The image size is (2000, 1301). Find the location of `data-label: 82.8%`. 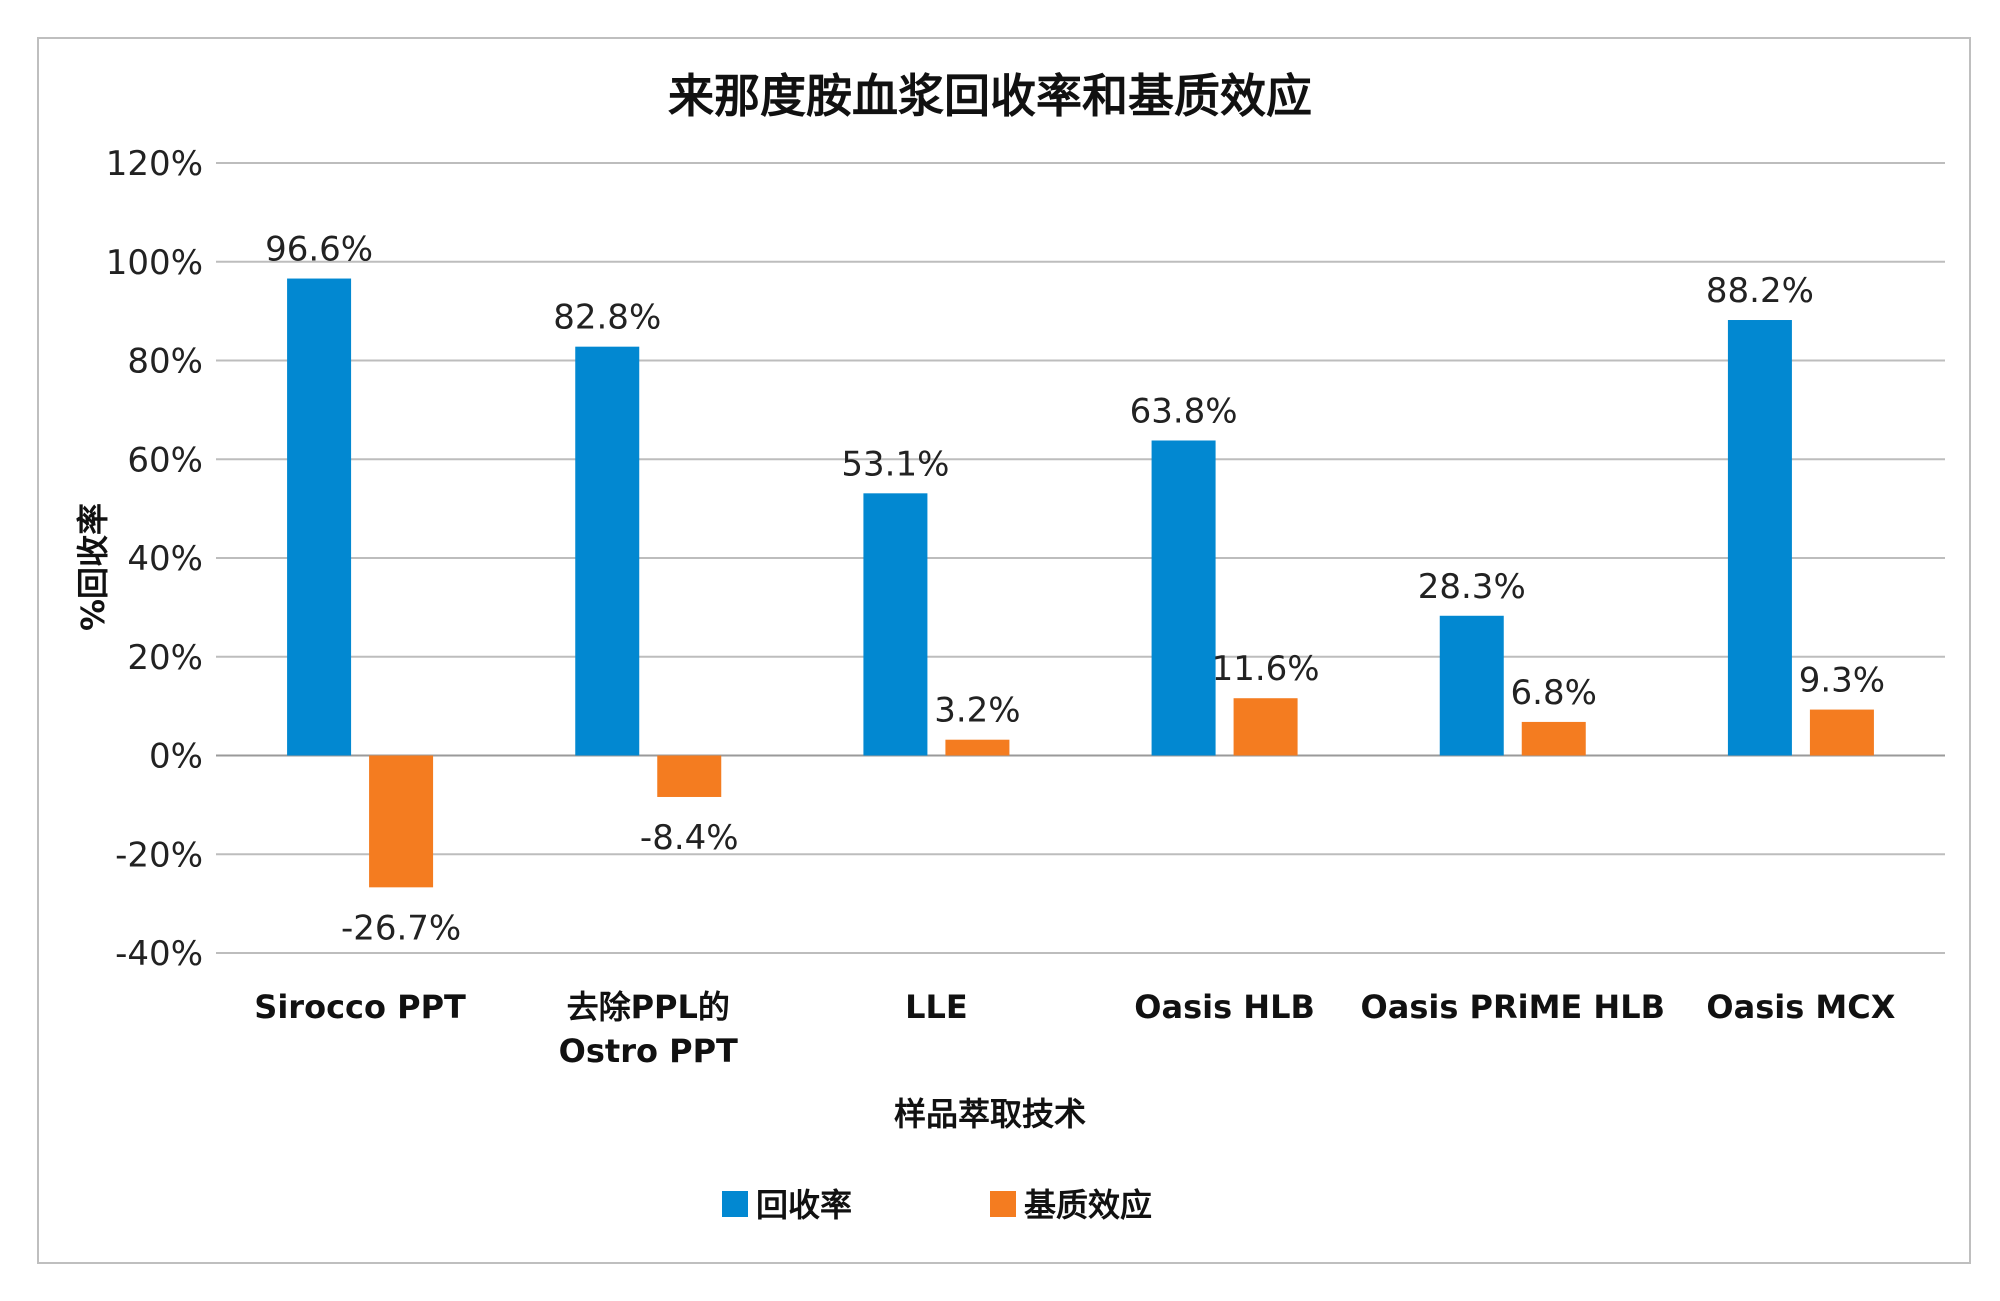

data-label: 82.8% is located at coordinates (607, 318).